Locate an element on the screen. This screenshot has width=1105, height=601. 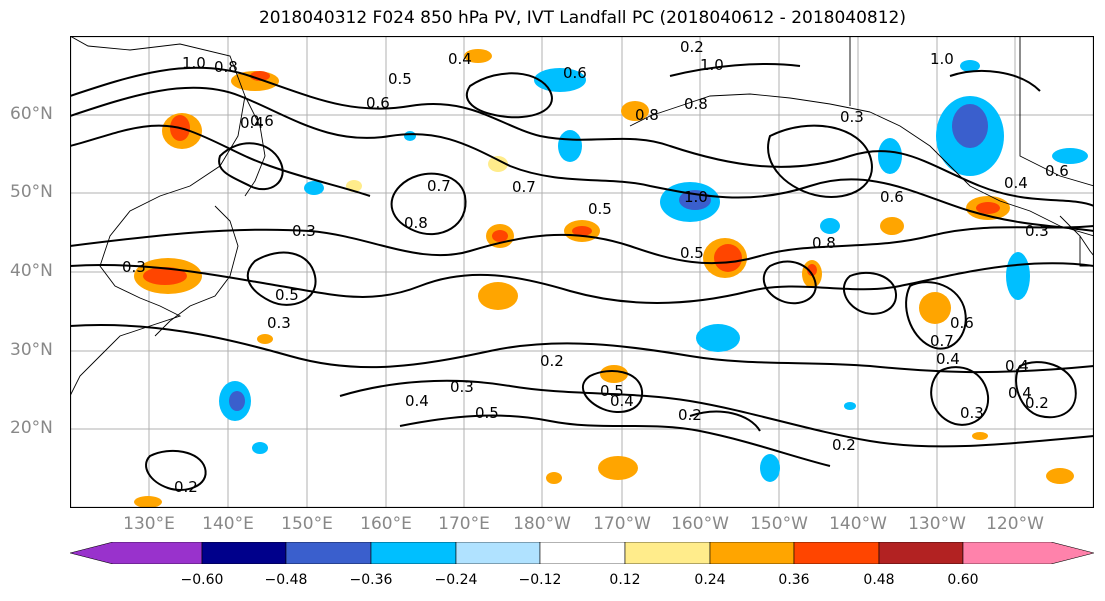
lat-label: 30°N is located at coordinates (31, 350).